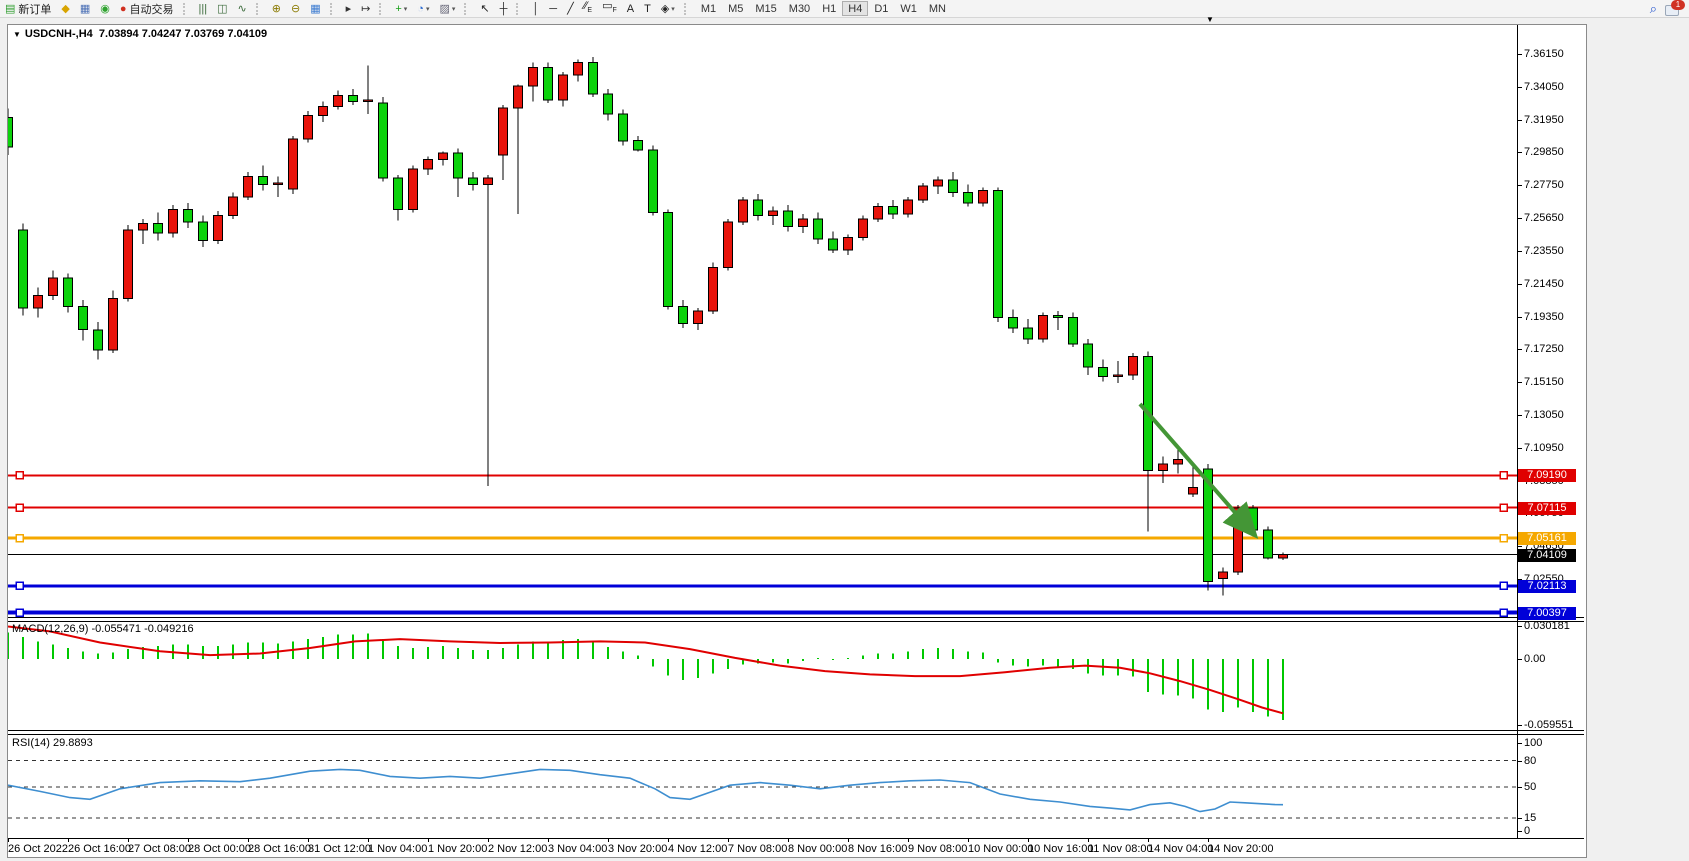 Image resolution: width=1689 pixels, height=861 pixels. Describe the element at coordinates (647, 8) in the screenshot. I see `label-button: T` at that location.